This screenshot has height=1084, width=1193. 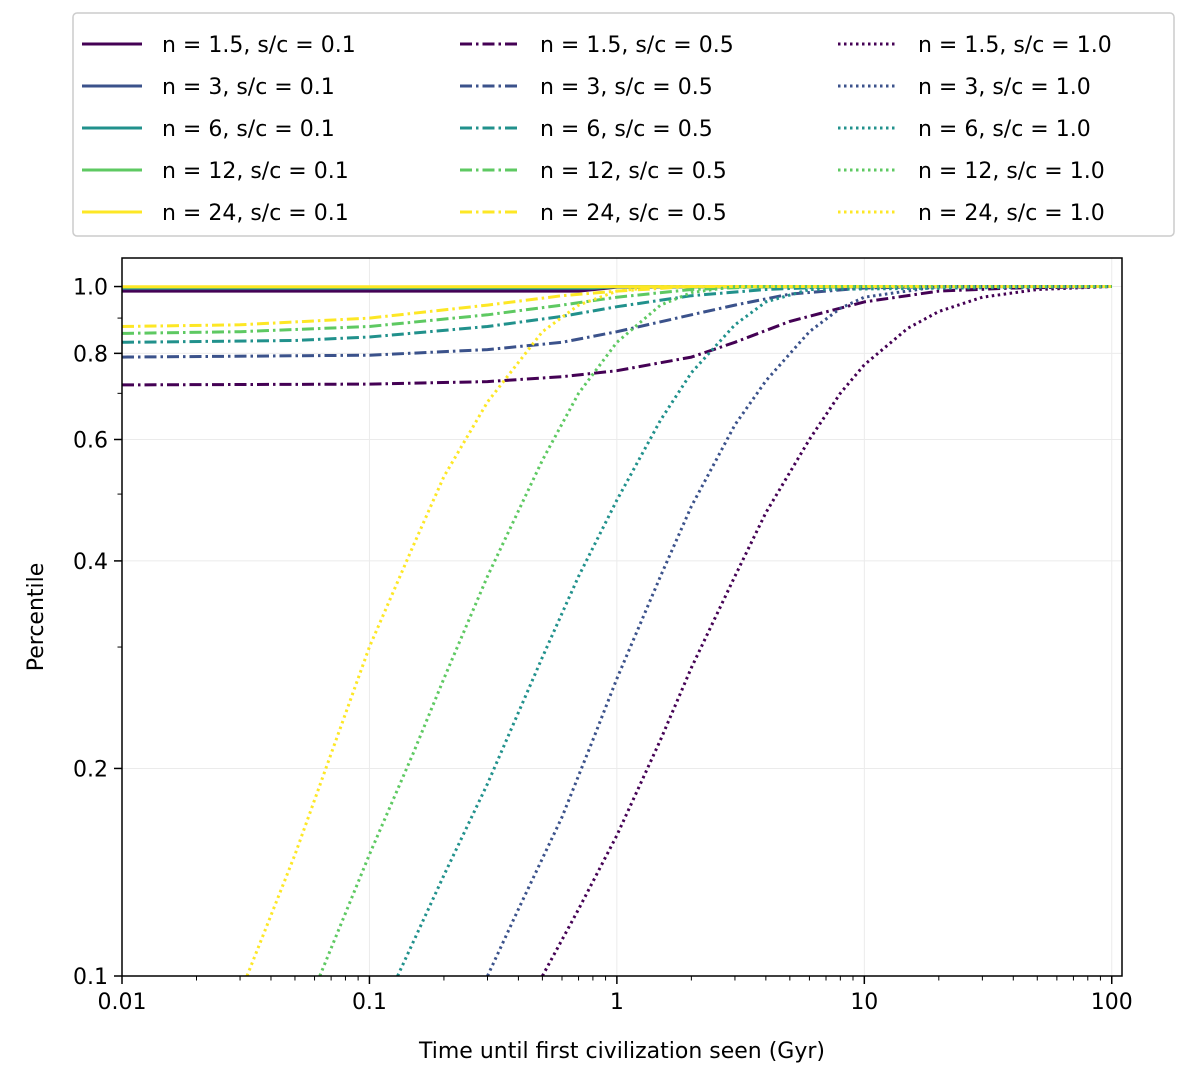 What do you see at coordinates (621, 1051) in the screenshot?
I see `x-axis-label: Time until first civilization seen (Gyr)` at bounding box center [621, 1051].